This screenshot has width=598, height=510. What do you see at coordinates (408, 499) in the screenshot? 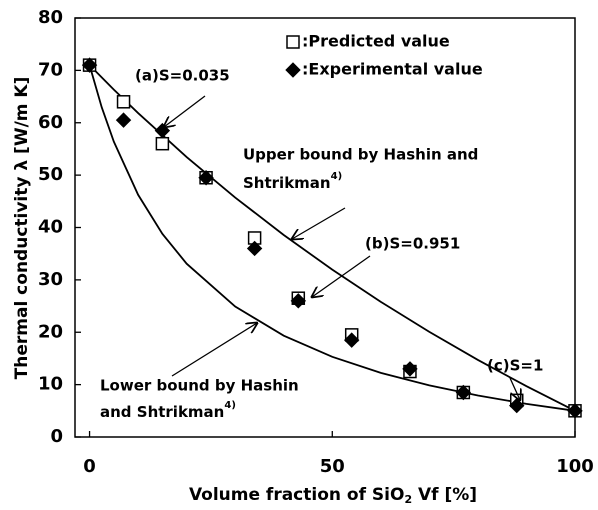
I see `x-label-sub: 2` at bounding box center [408, 499].